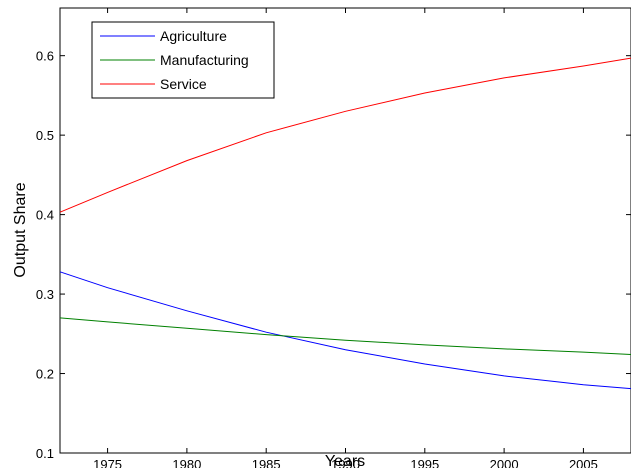  What do you see at coordinates (424, 462) in the screenshot?
I see `x-tick-label: 1995` at bounding box center [424, 462].